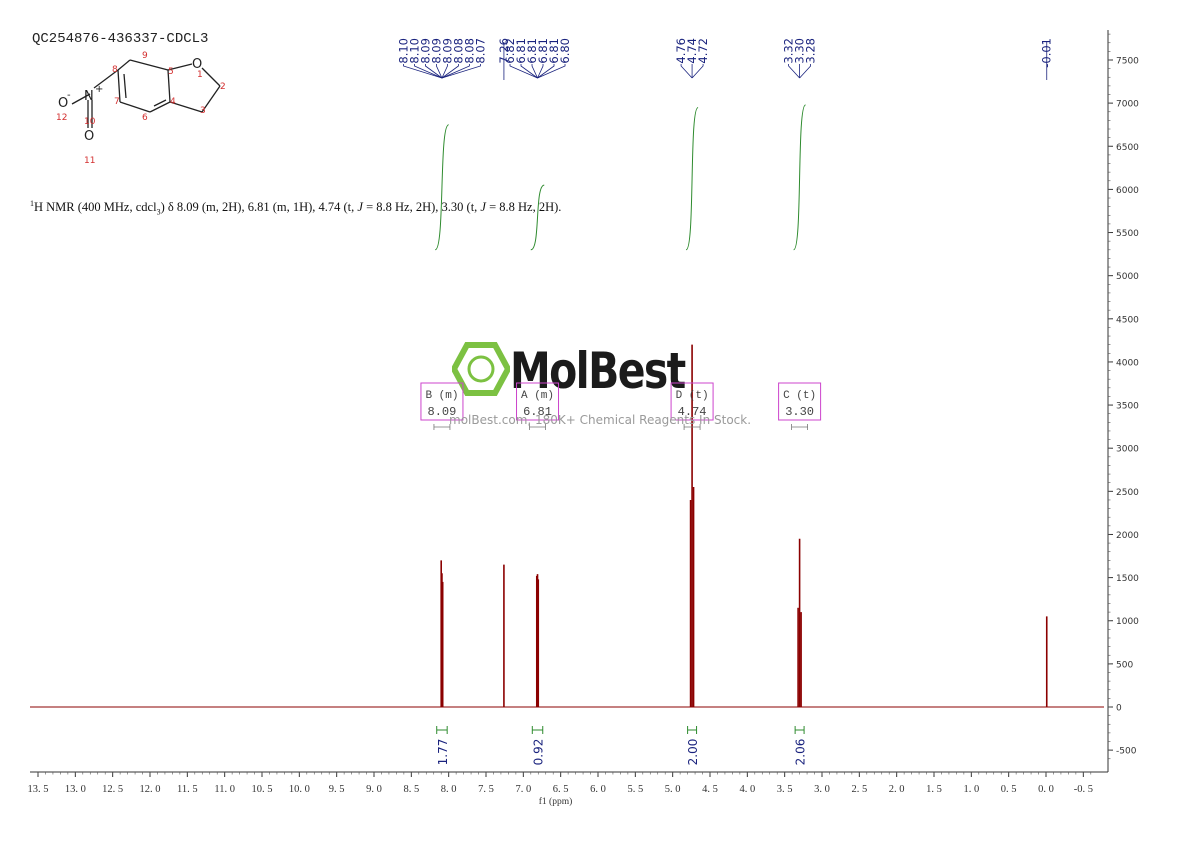  I want to click on peak-shift-label-3-0: 4.76, so click(681, 51).